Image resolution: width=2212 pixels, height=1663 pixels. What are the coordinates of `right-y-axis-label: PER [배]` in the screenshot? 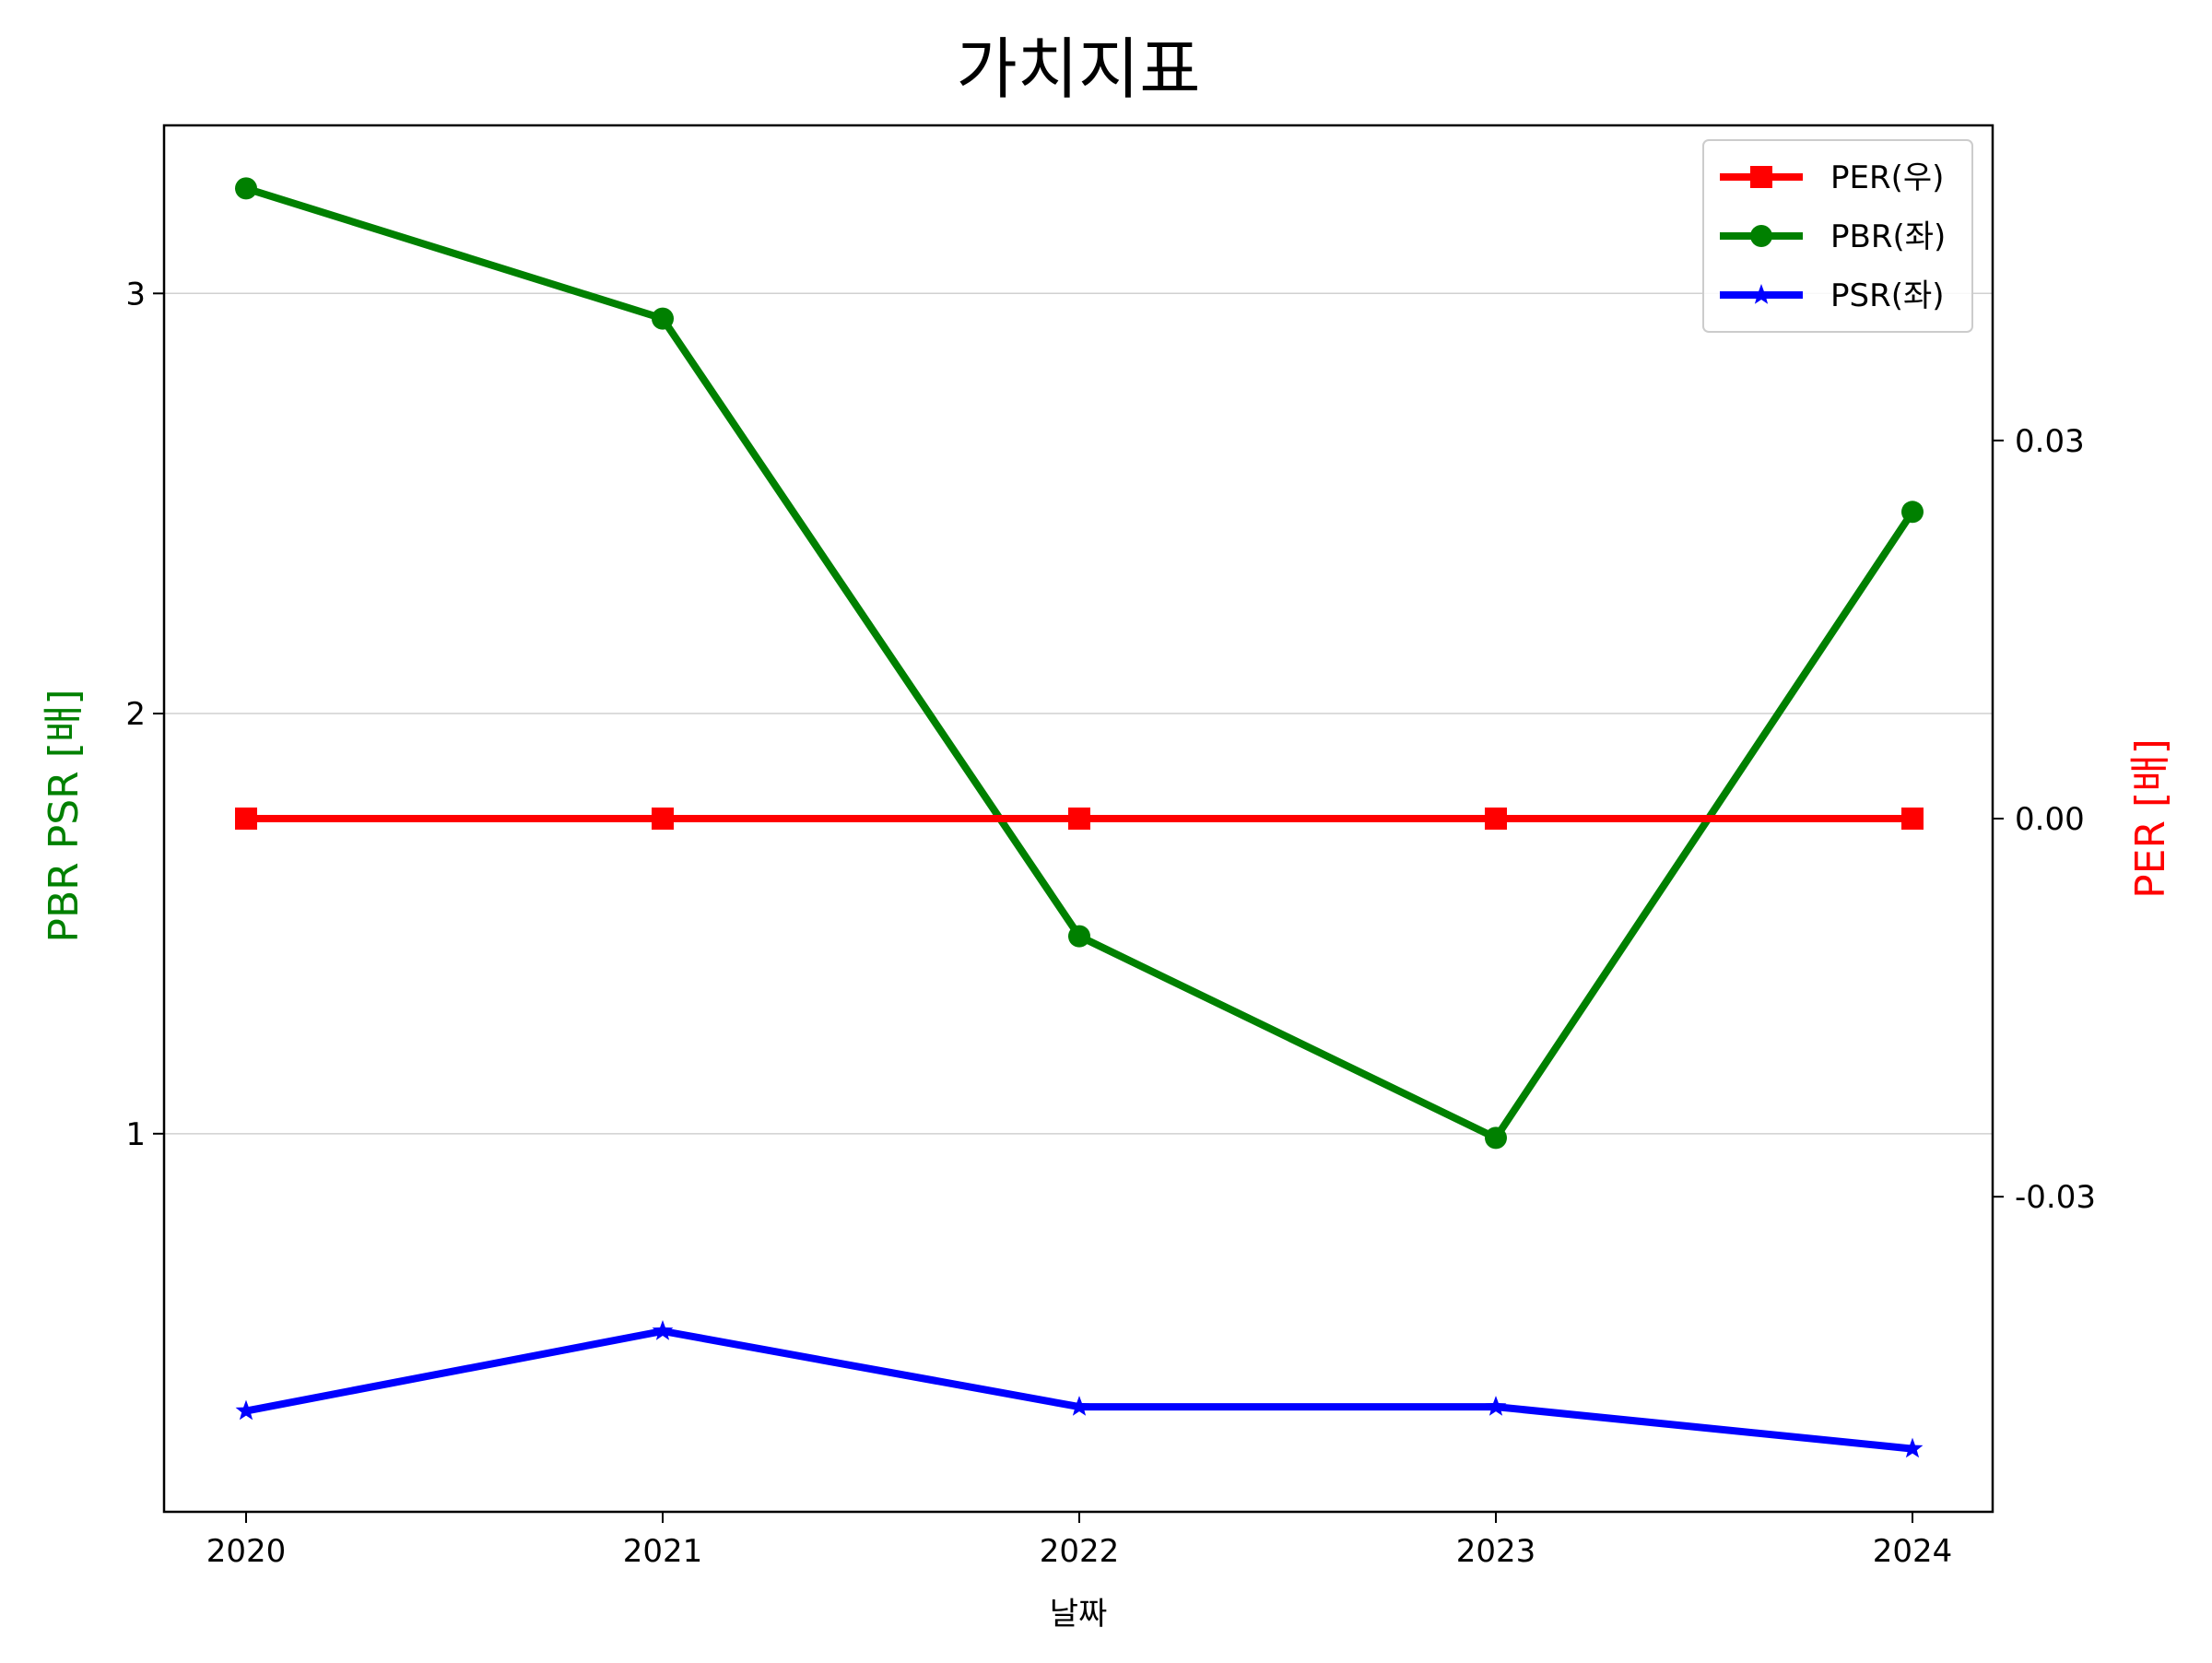 It's located at (2150, 818).